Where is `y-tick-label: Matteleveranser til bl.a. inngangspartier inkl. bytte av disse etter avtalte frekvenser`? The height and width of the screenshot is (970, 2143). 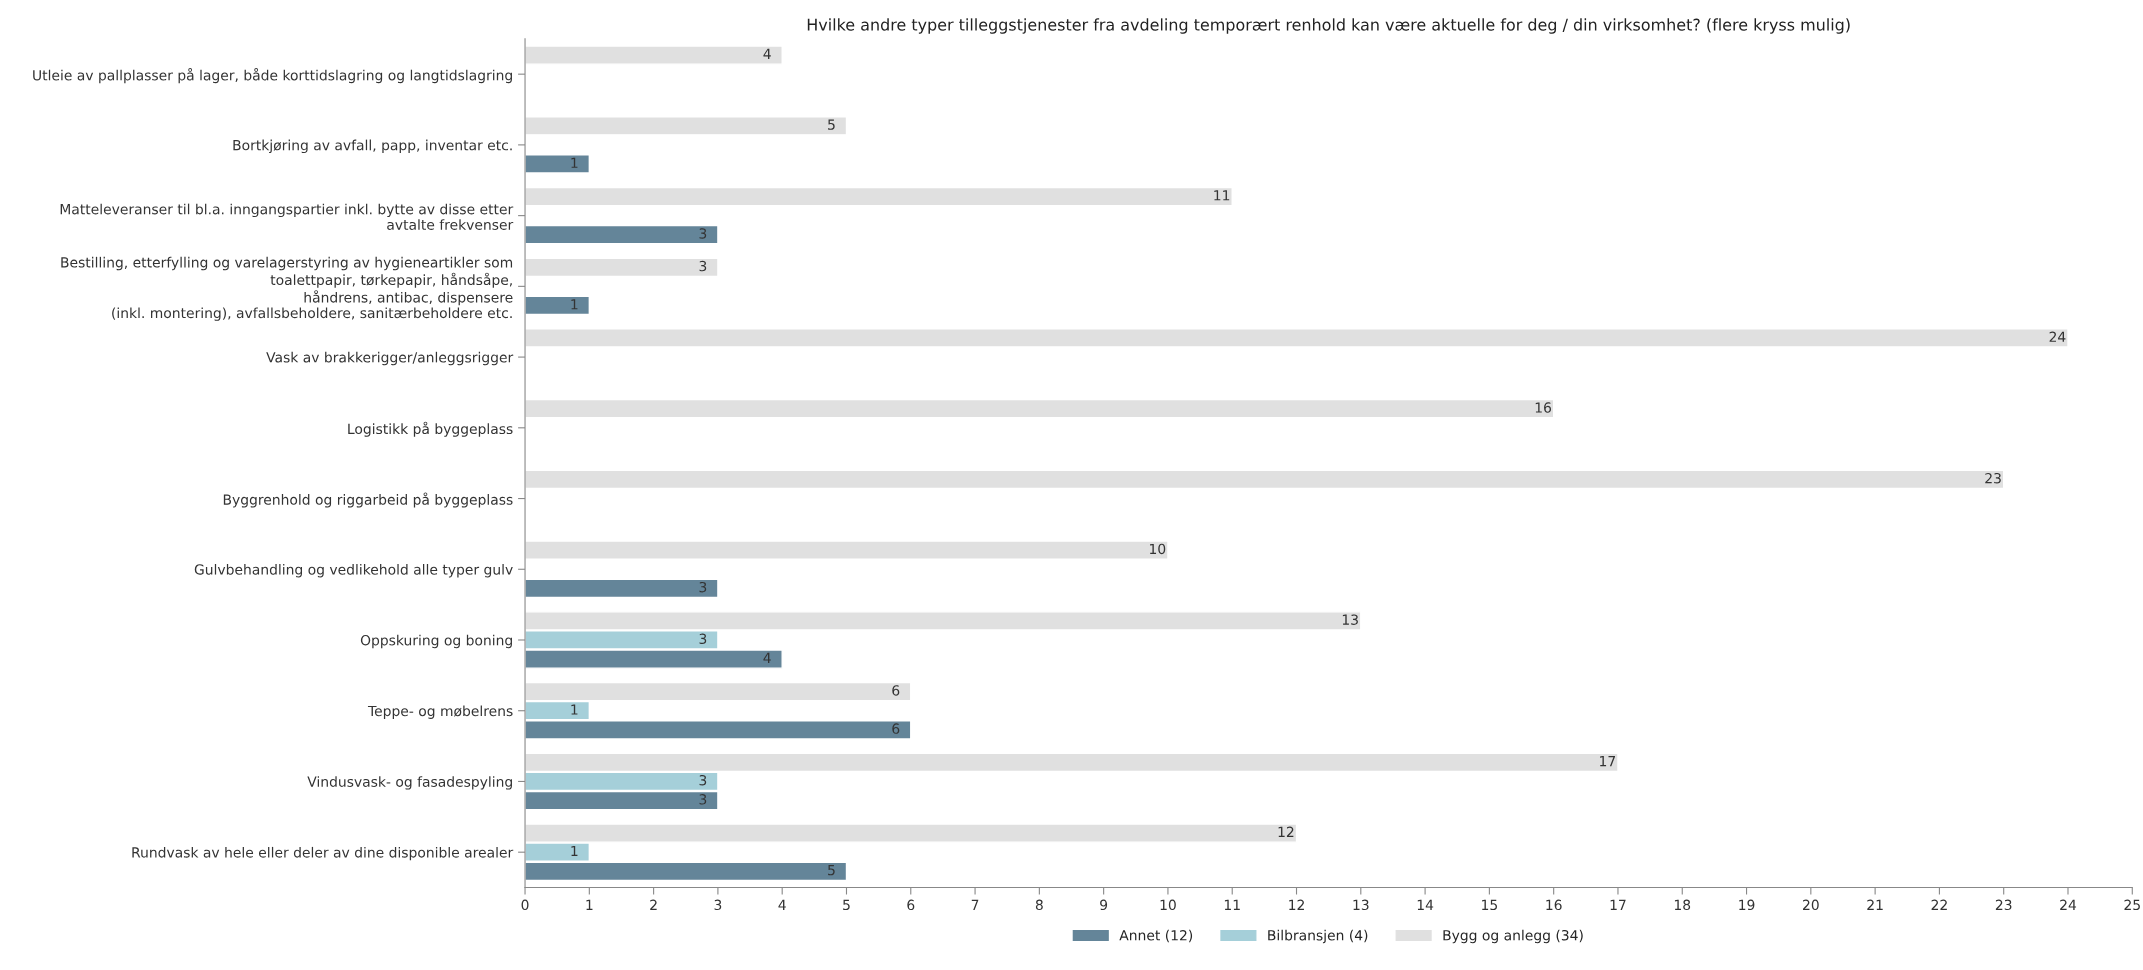 y-tick-label: Matteleveranser til bl.a. inngangspartier inkl. bytte av disse etter avtalte frekvenser is located at coordinates (287, 216).